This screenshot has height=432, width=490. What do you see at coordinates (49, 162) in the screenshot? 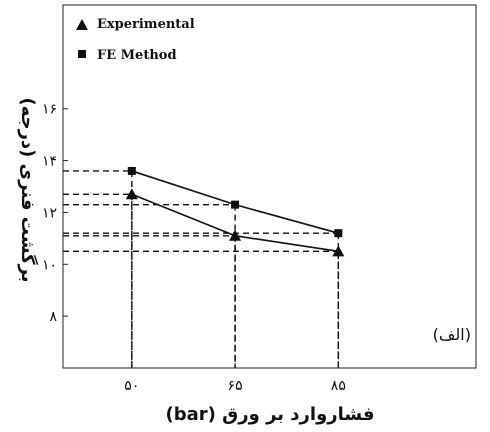
I see `y-tick-label-14: ۱۴` at bounding box center [49, 162].